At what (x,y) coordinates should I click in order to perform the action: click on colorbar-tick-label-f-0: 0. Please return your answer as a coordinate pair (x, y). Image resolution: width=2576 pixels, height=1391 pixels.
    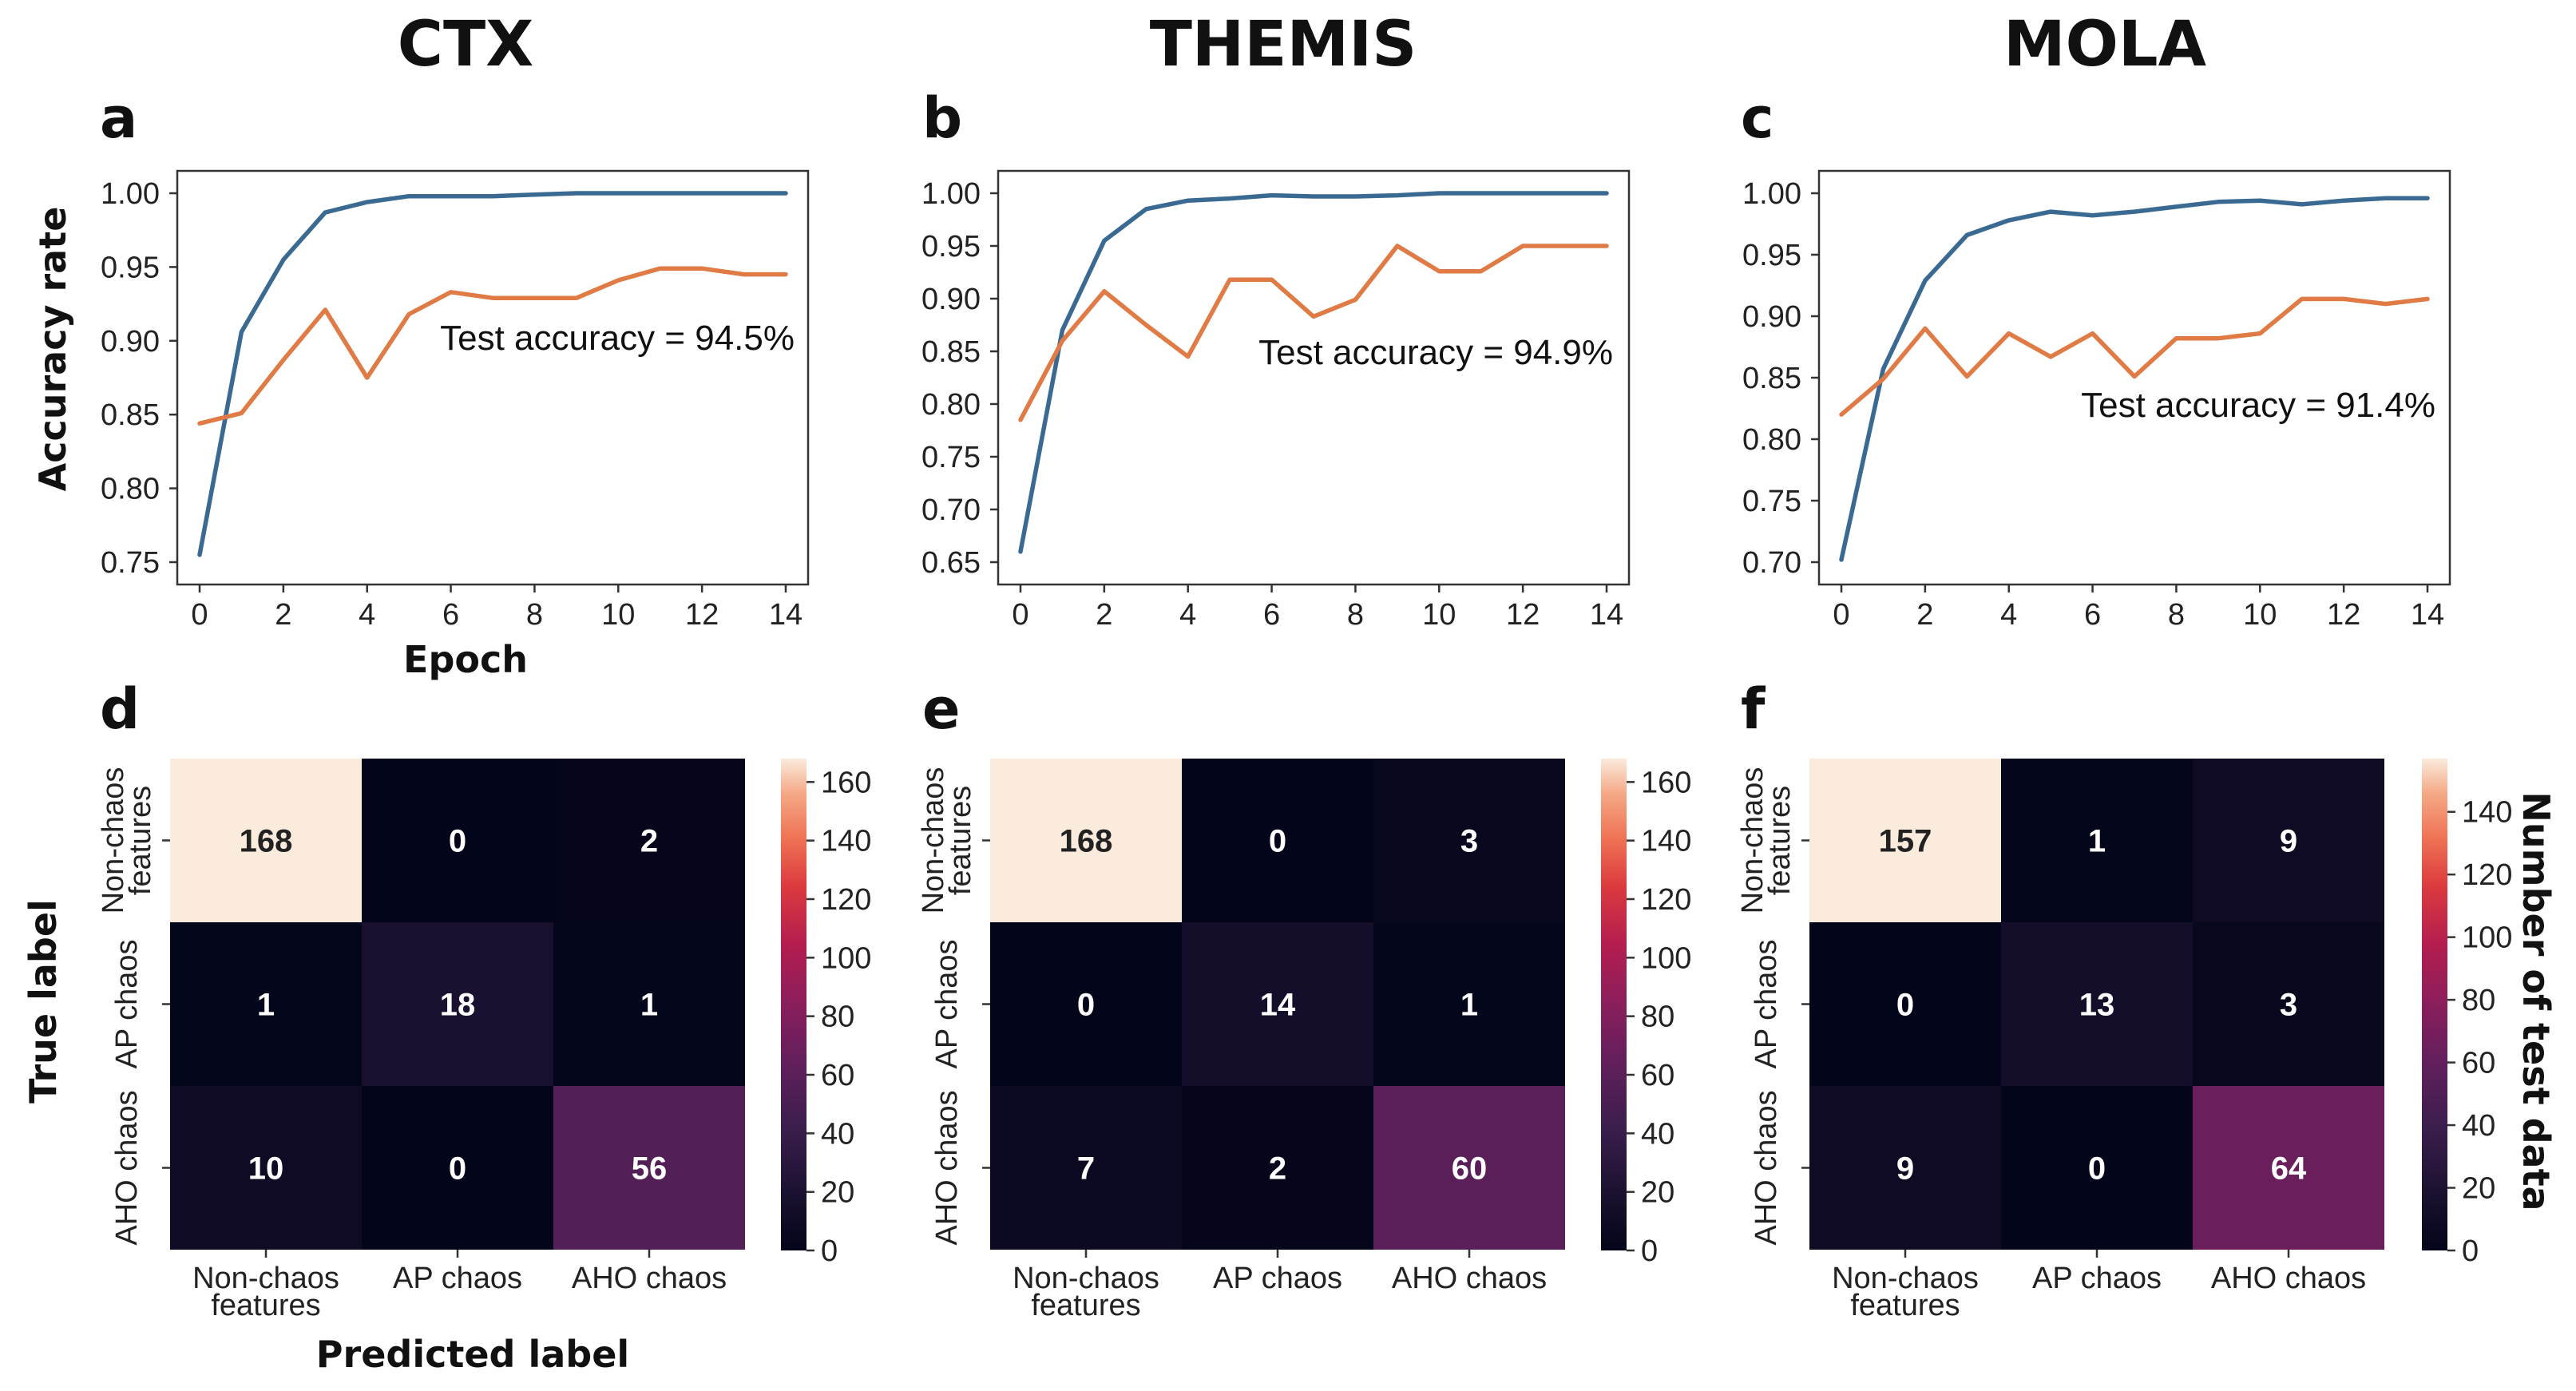
    Looking at the image, I should click on (2470, 1251).